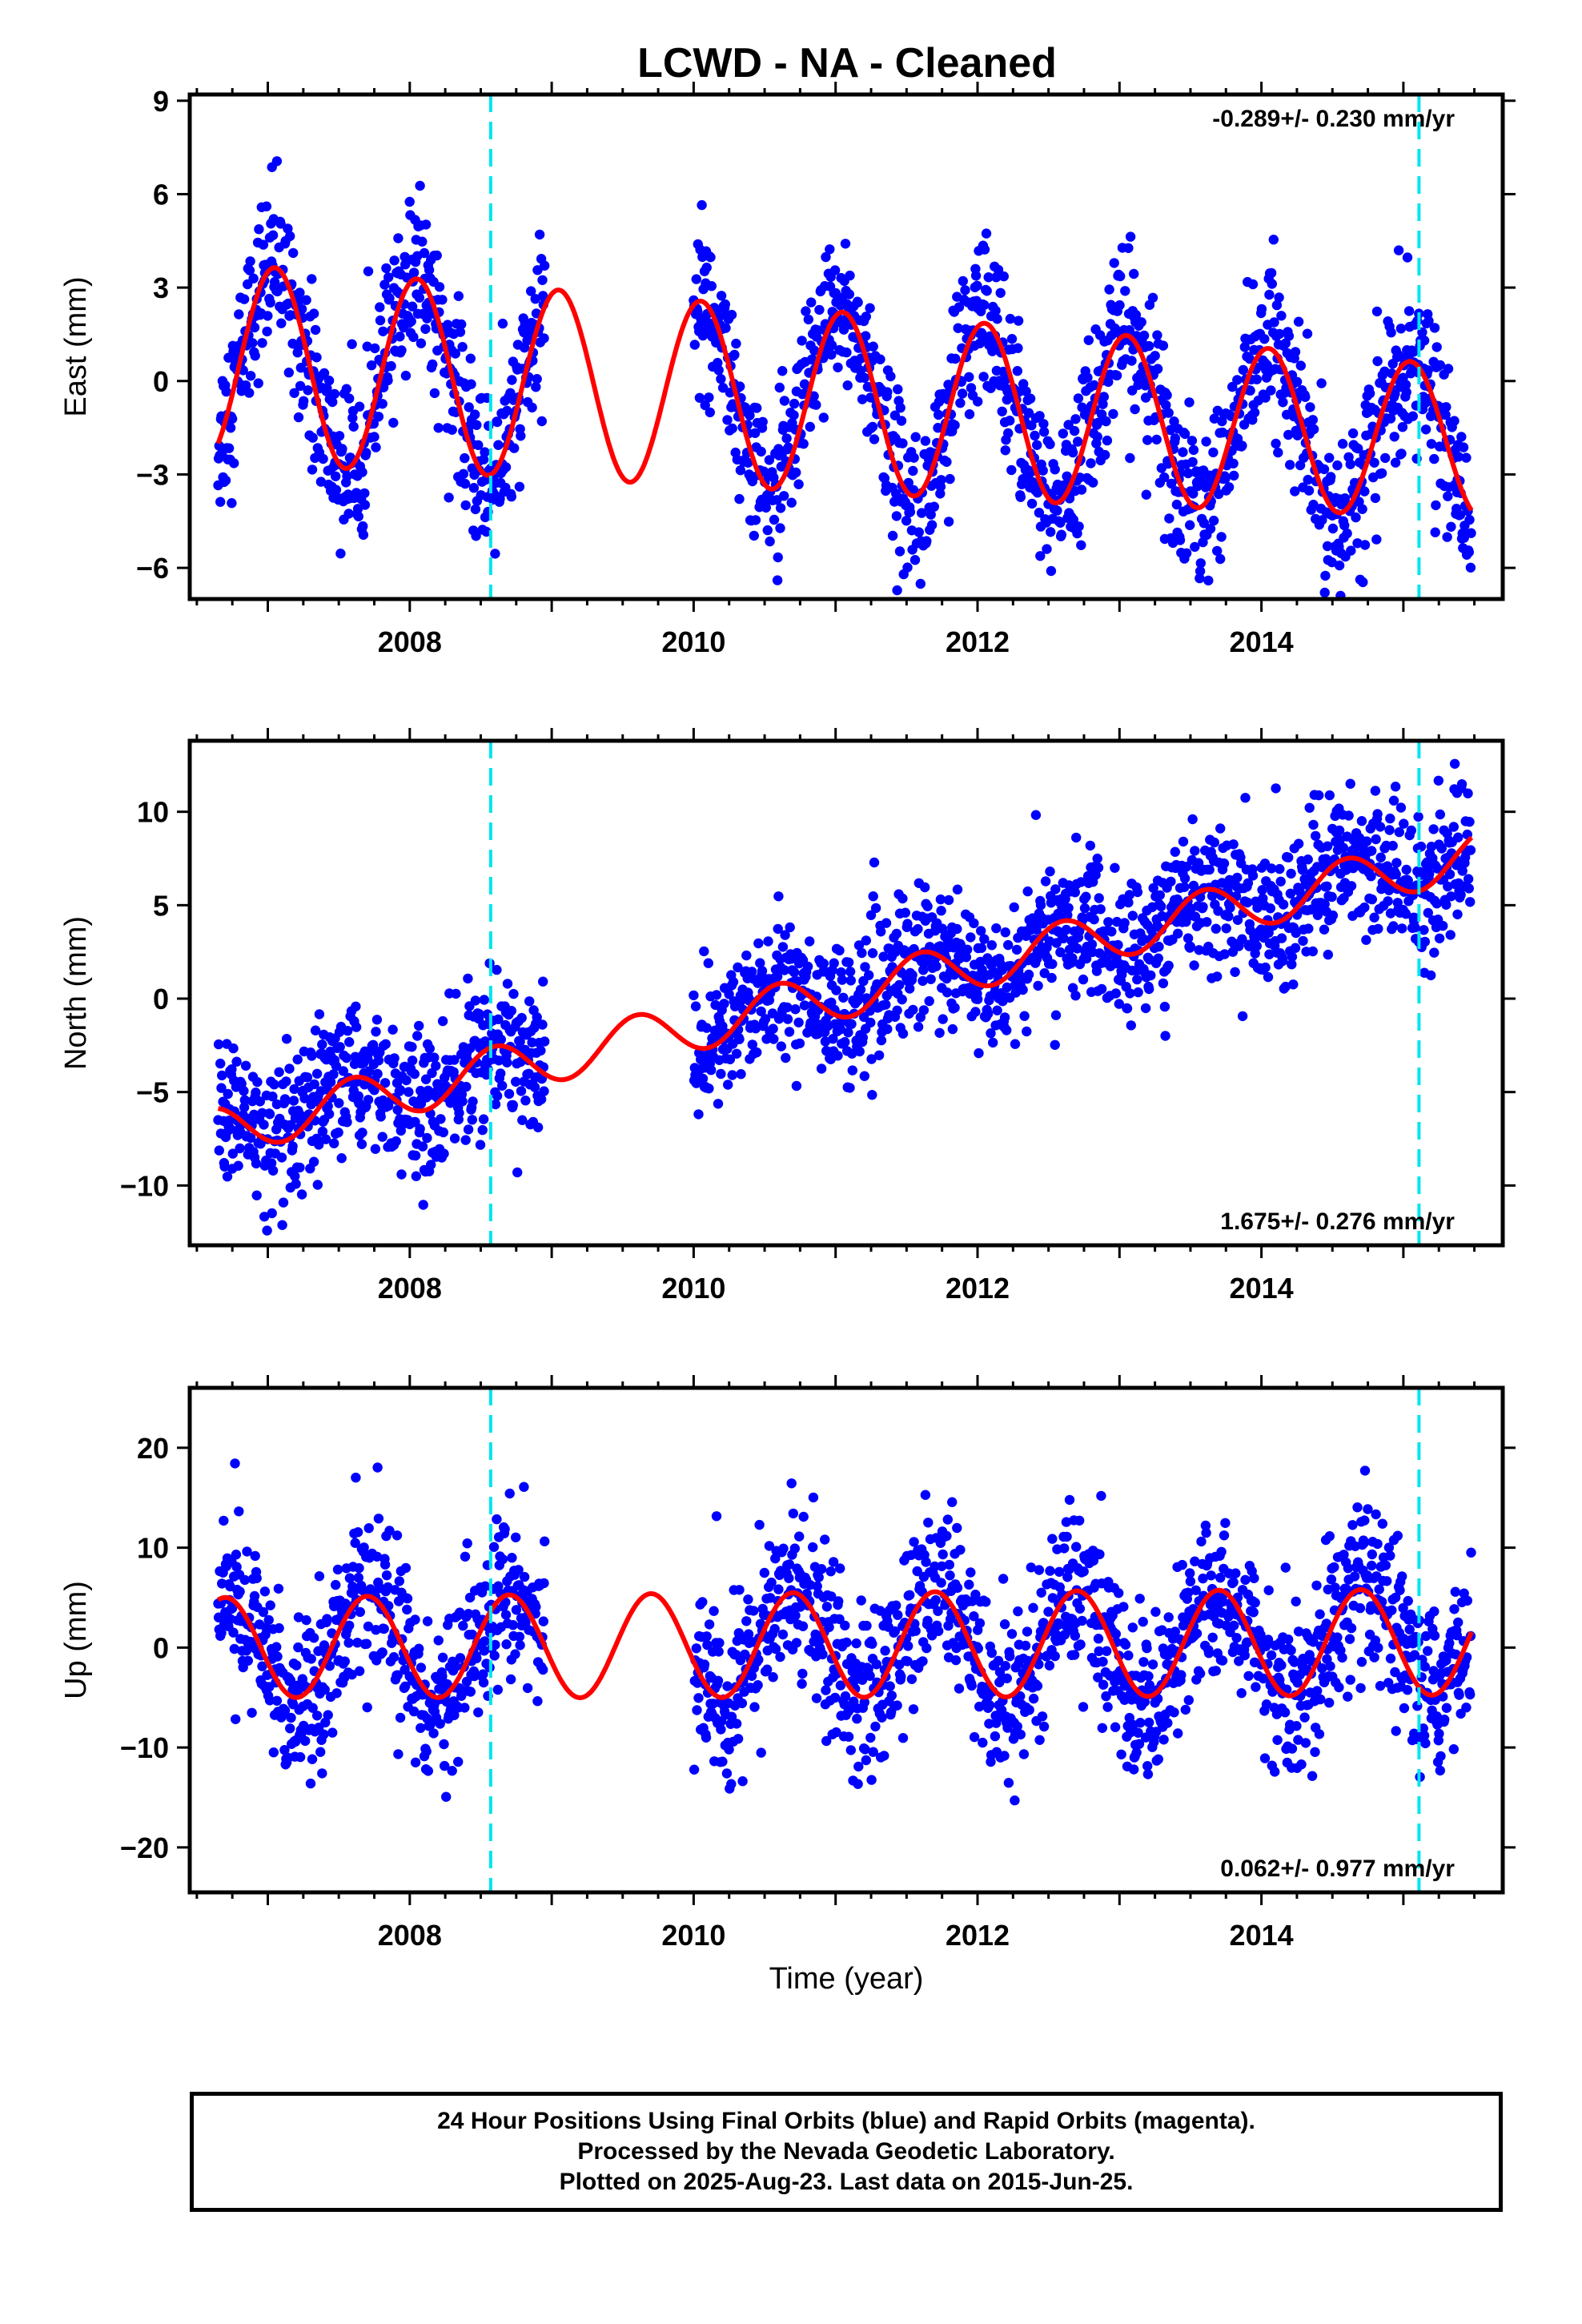  What do you see at coordinates (410, 641) in the screenshot?
I see `x-tick-label: 2008` at bounding box center [410, 641].